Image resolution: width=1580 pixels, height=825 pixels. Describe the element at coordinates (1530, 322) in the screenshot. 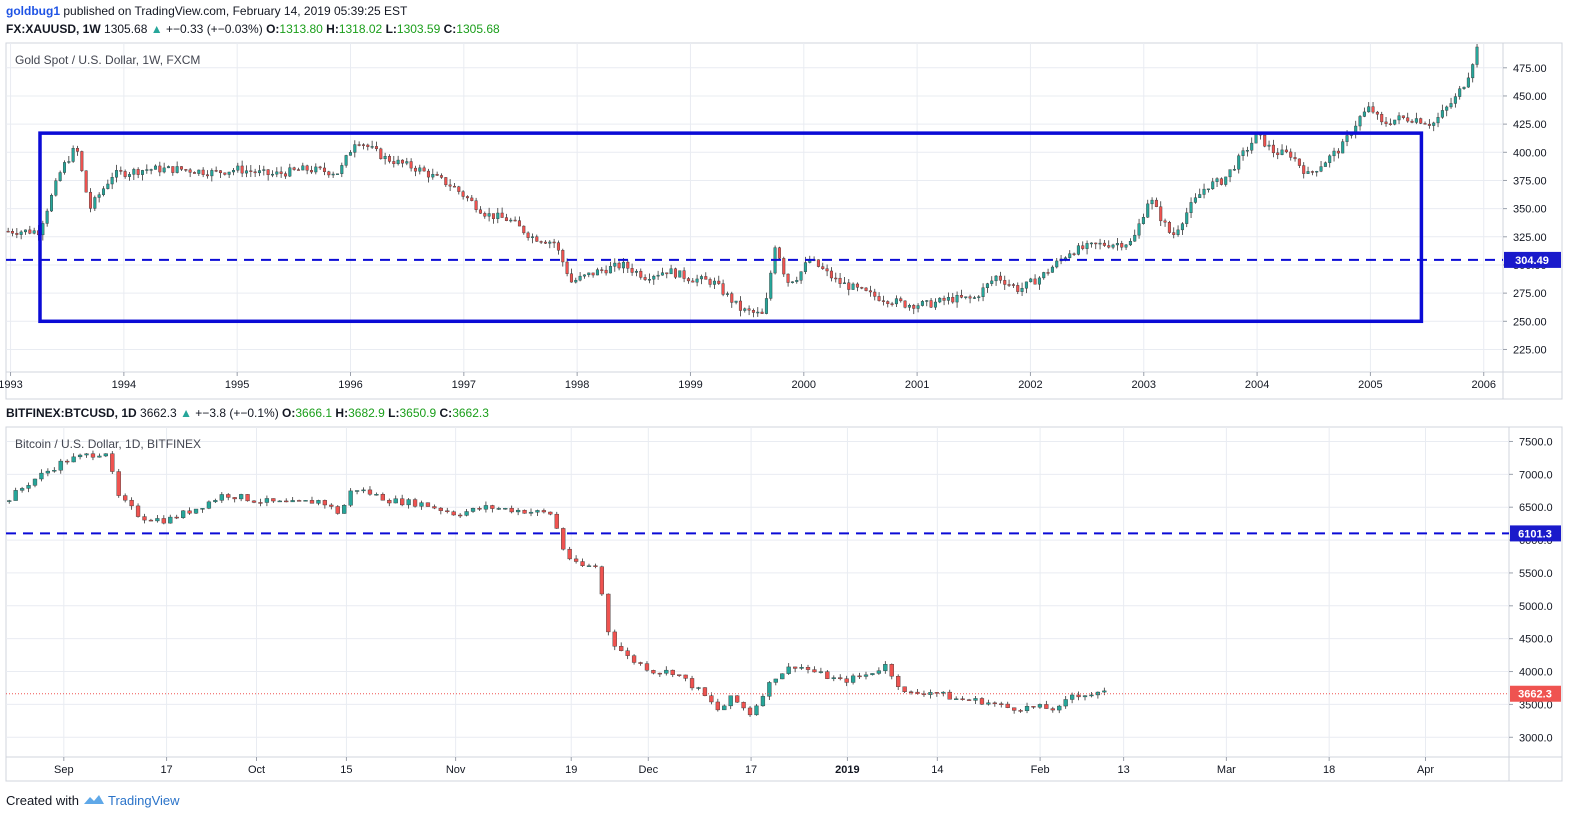

I see `gold-y-tick-label: 250.00` at that location.